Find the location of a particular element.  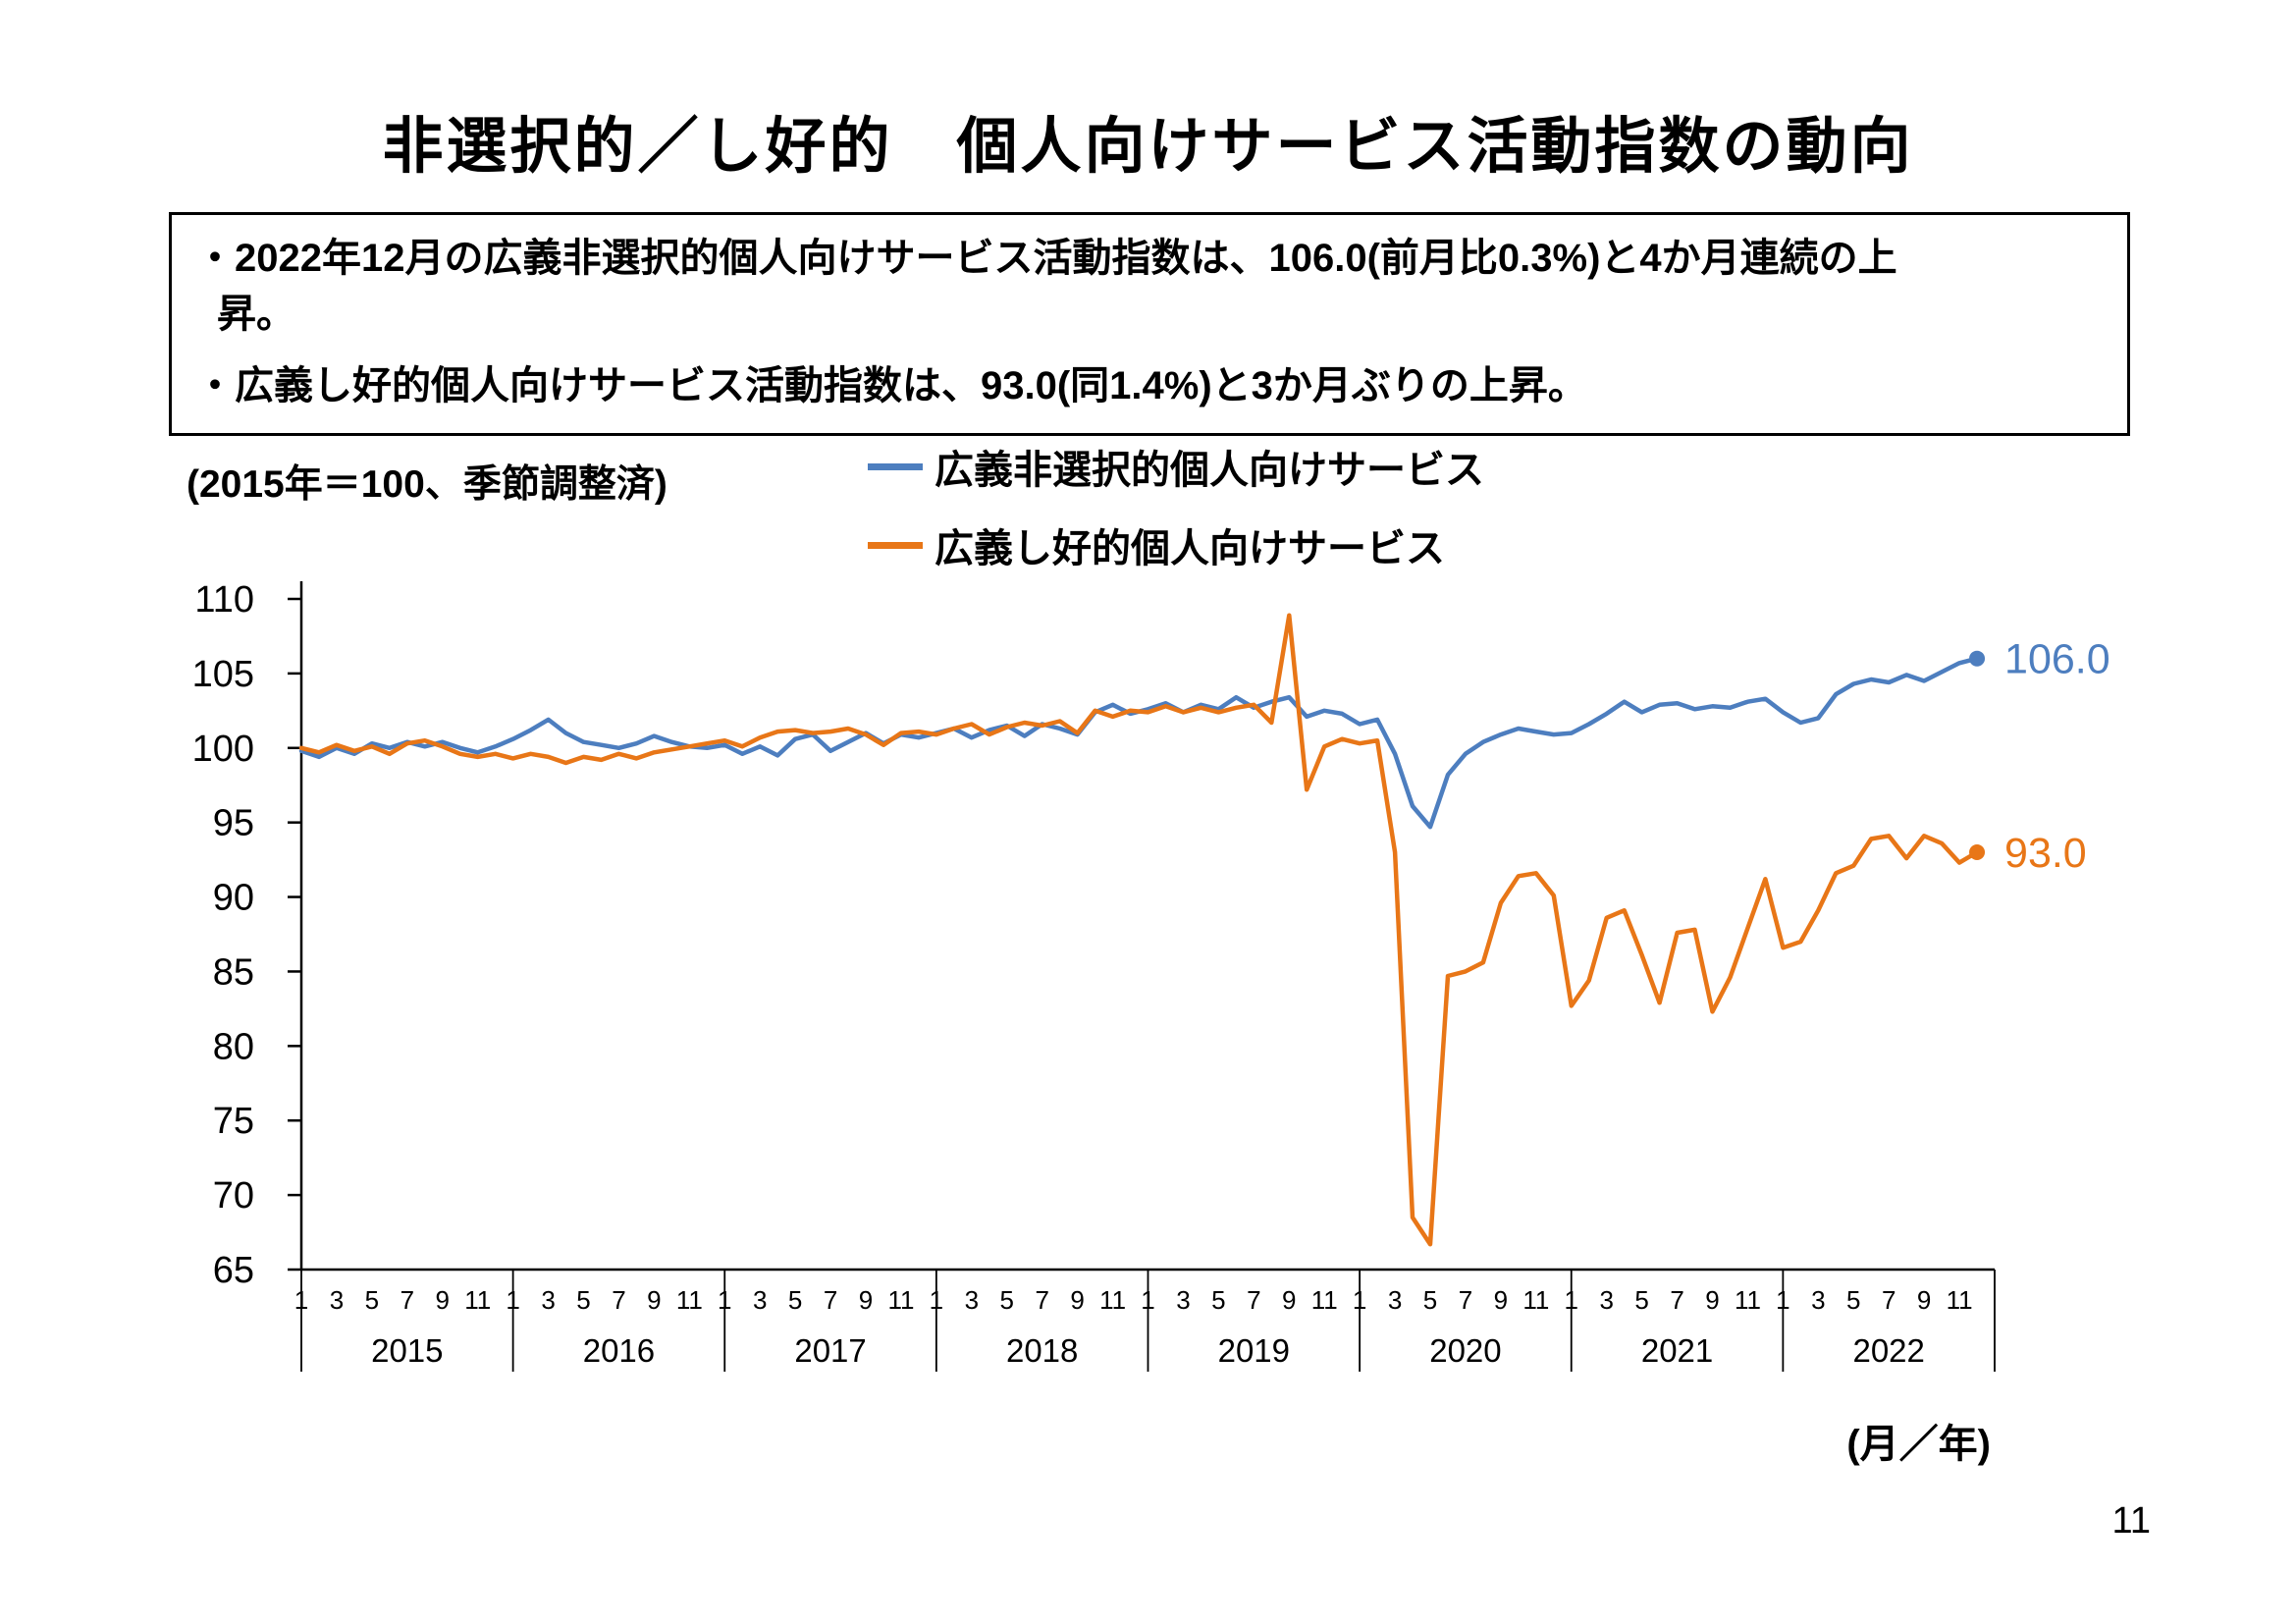

y-axis-label: 95 is located at coordinates (233, 823).